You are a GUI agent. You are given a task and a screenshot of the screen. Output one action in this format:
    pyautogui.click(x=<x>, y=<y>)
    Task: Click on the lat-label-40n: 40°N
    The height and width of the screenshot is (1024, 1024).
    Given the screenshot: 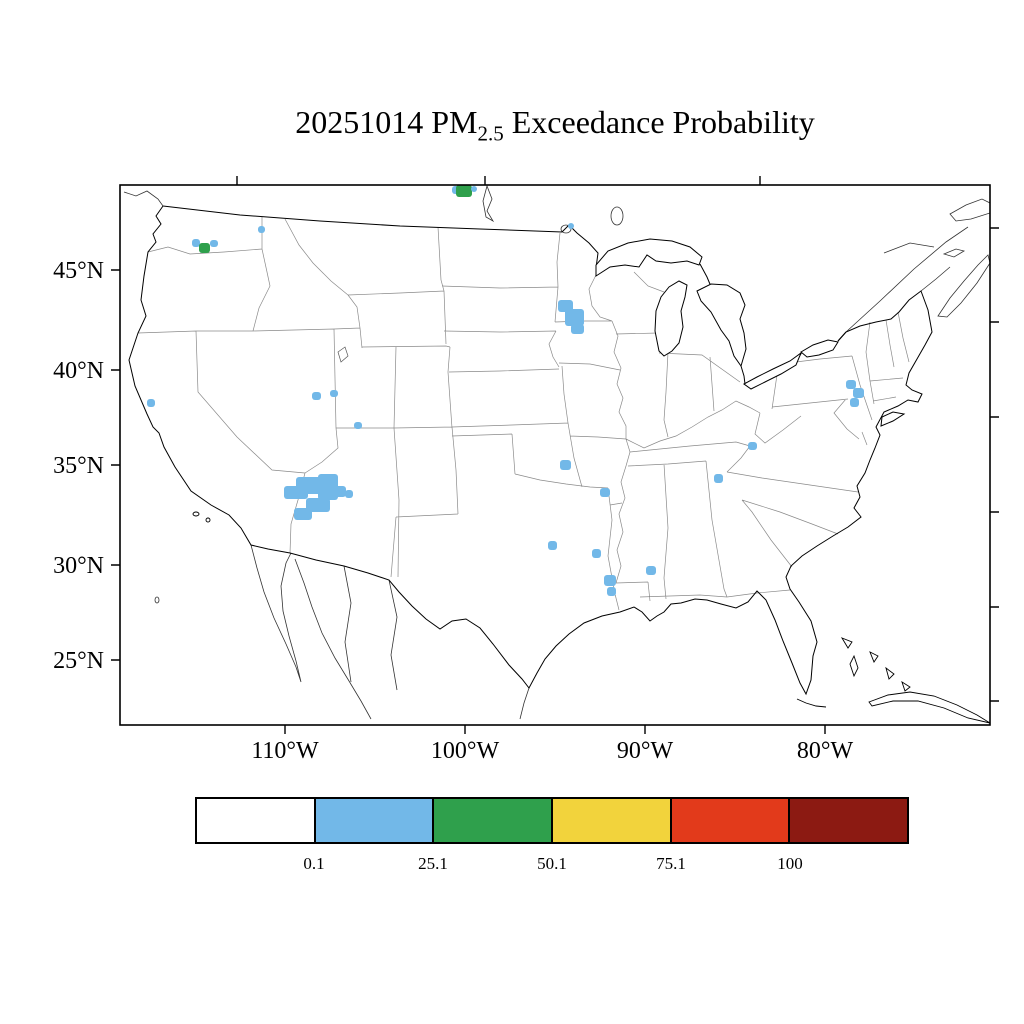 What is the action you would take?
    pyautogui.click(x=78, y=371)
    